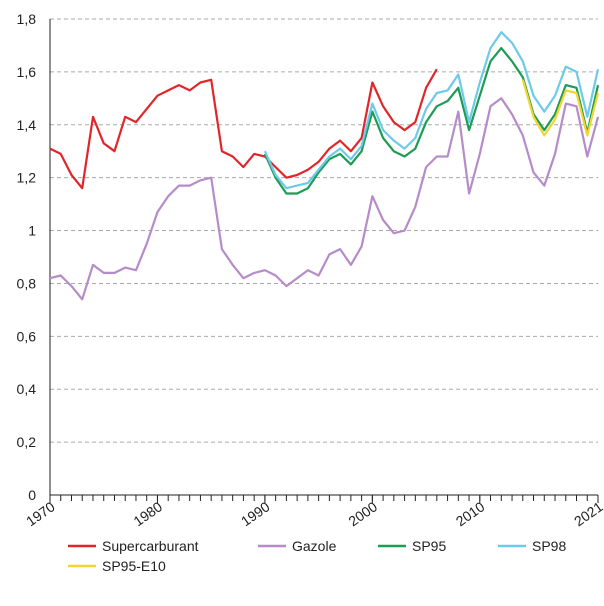 This screenshot has height=606, width=604. What do you see at coordinates (27, 283) in the screenshot?
I see `y-tick-label: 0,8` at bounding box center [27, 283].